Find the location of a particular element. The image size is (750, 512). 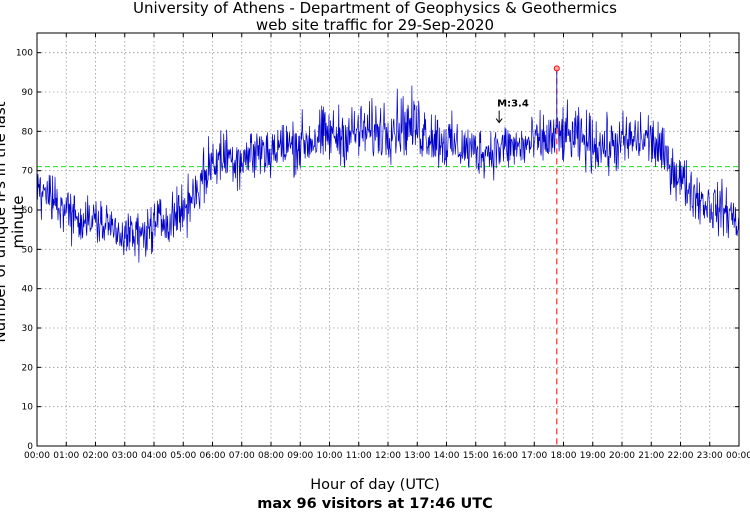

chart-subtitle: web site traffic for 29-Sep-2020 is located at coordinates (375, 25).